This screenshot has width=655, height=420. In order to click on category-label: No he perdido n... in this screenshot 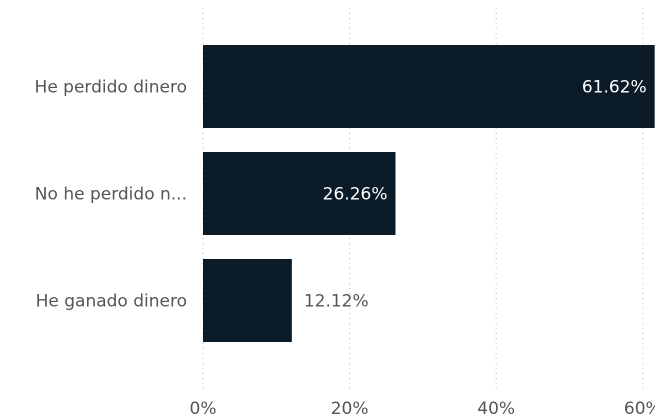, I will do `click(111, 195)`.